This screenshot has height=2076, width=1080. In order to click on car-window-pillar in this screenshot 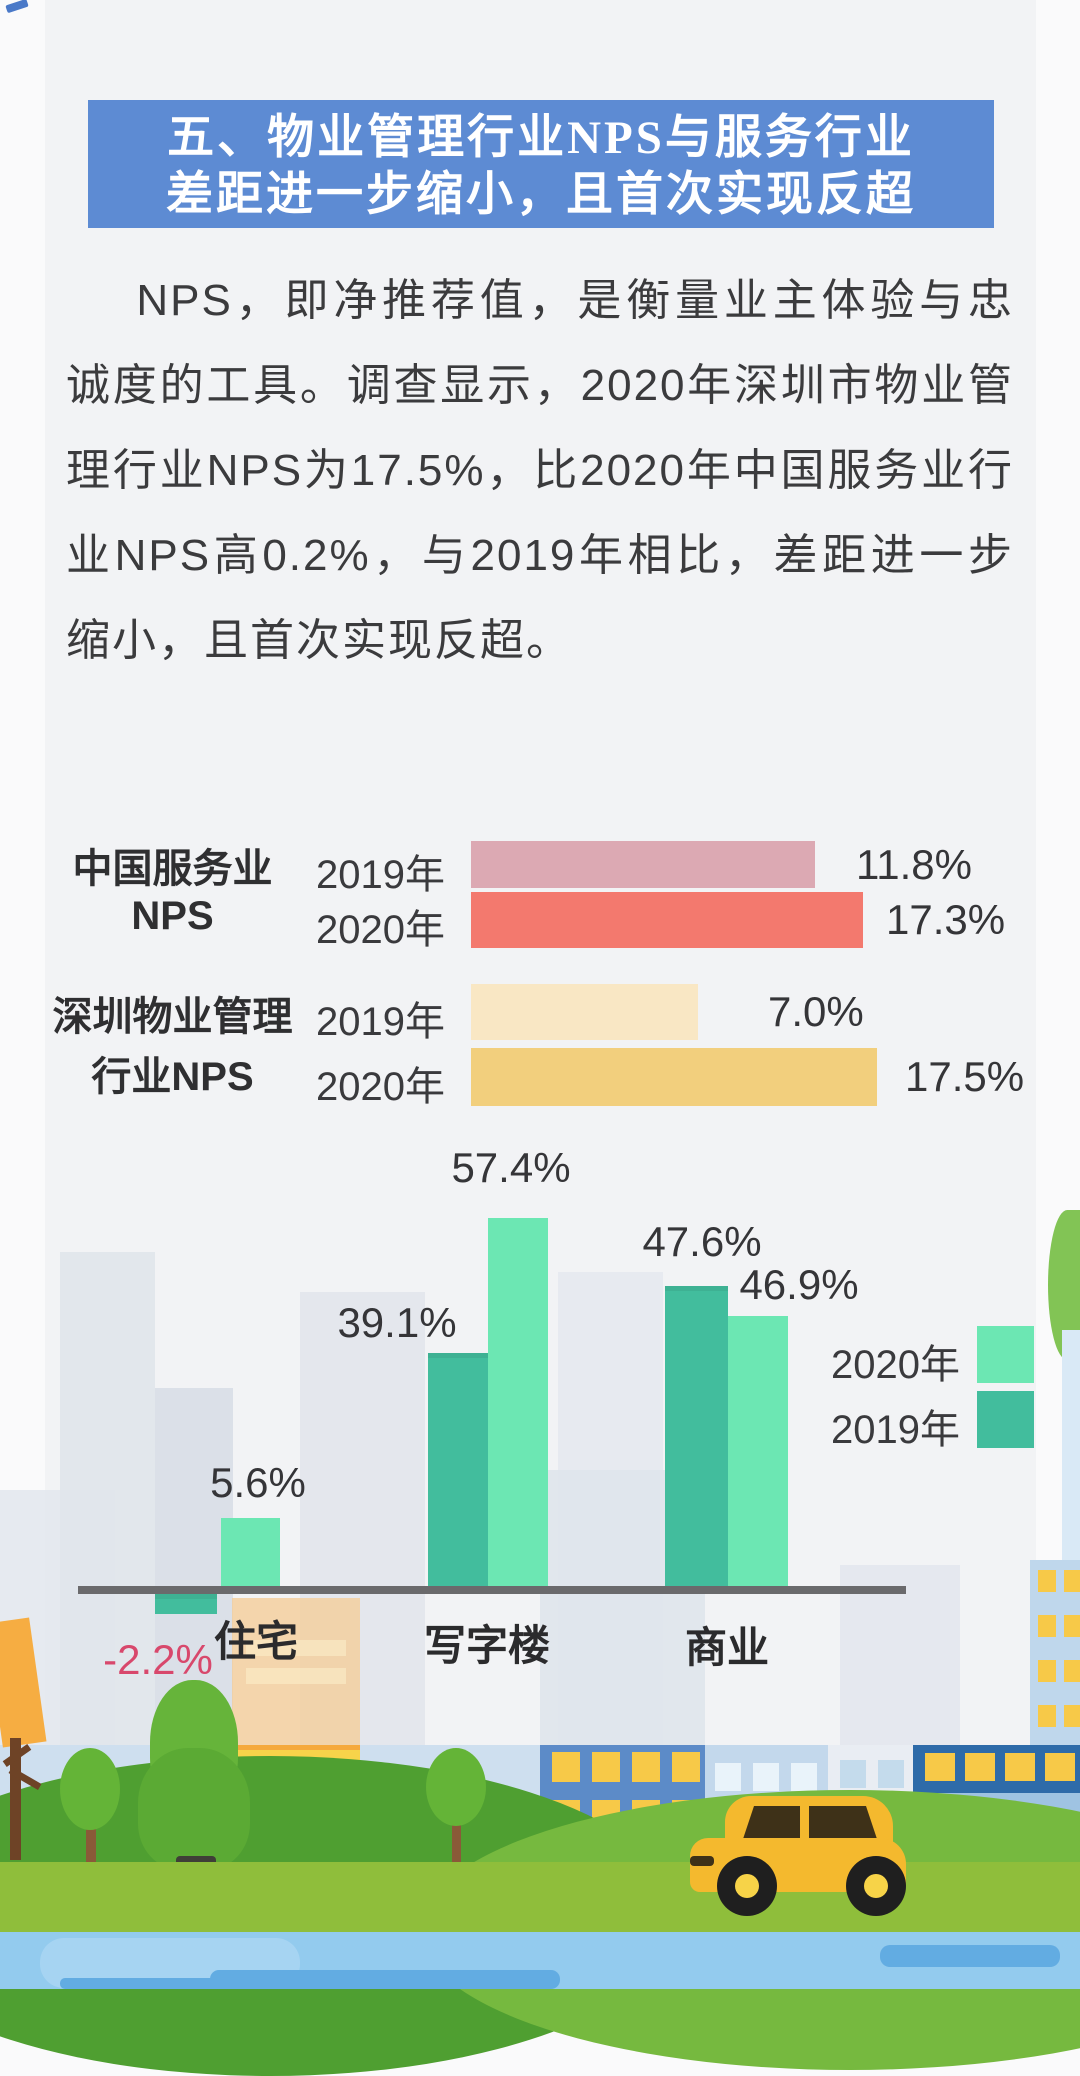, I will do `click(804, 1827)`.